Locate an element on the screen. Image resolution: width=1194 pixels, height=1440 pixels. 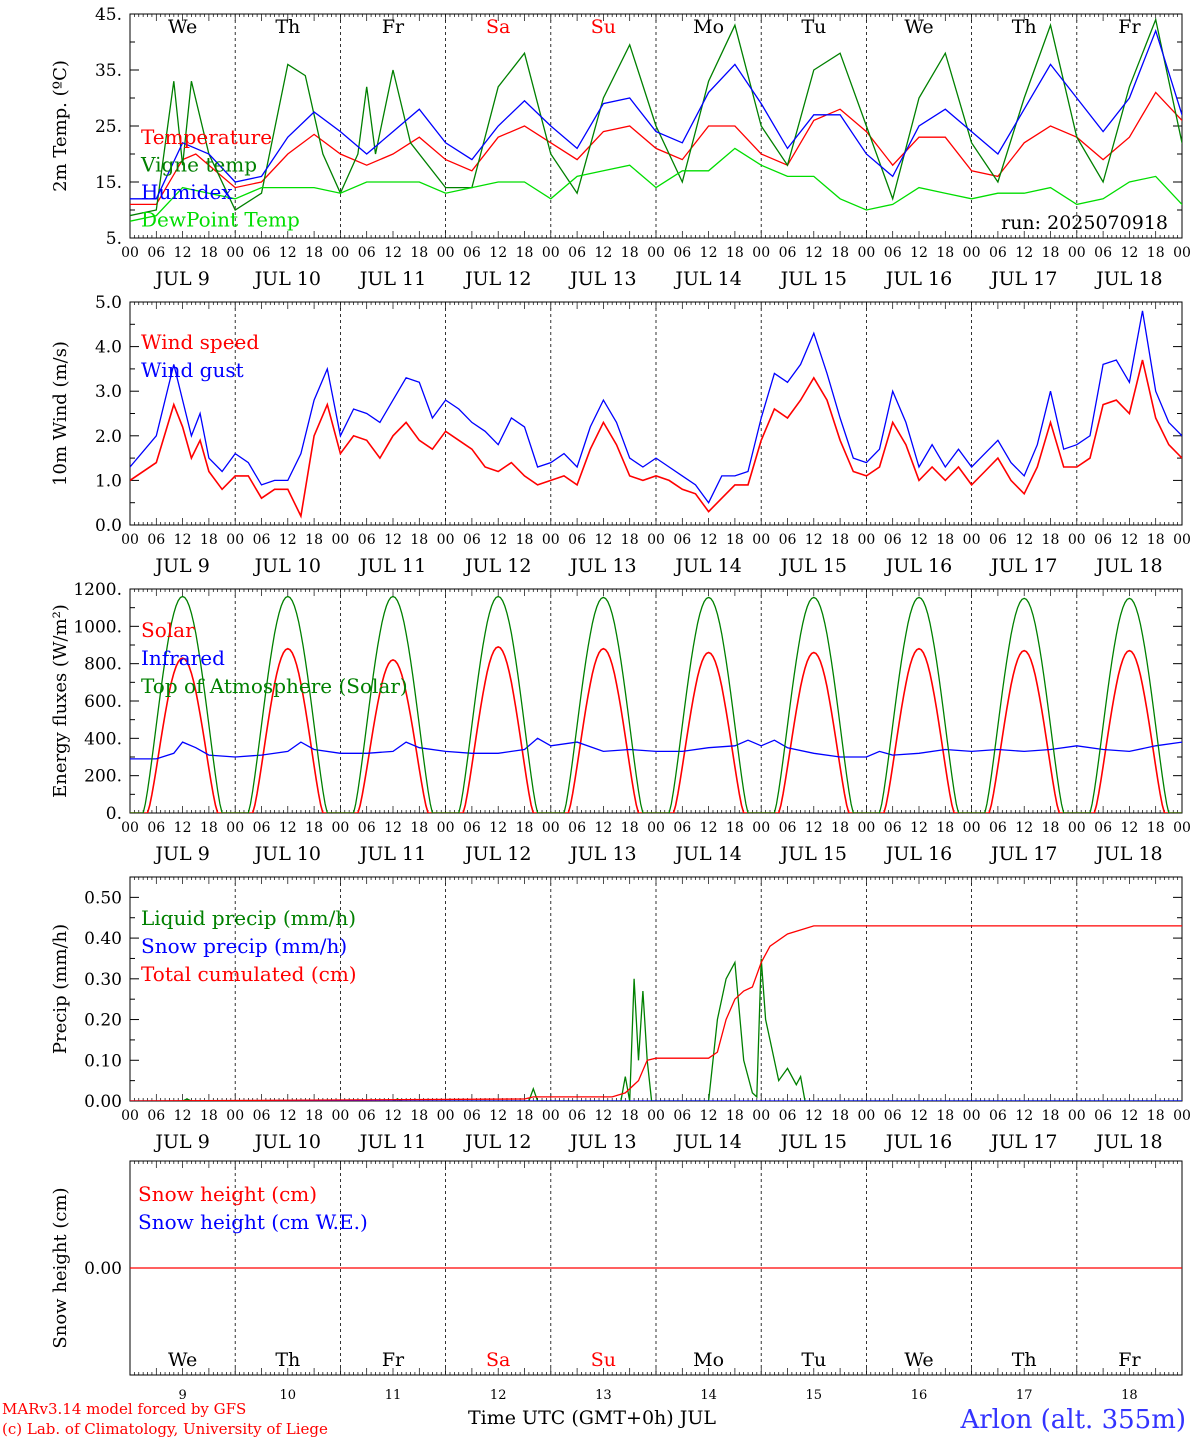
y-tick-label: 25. is located at coordinates (108, 127).